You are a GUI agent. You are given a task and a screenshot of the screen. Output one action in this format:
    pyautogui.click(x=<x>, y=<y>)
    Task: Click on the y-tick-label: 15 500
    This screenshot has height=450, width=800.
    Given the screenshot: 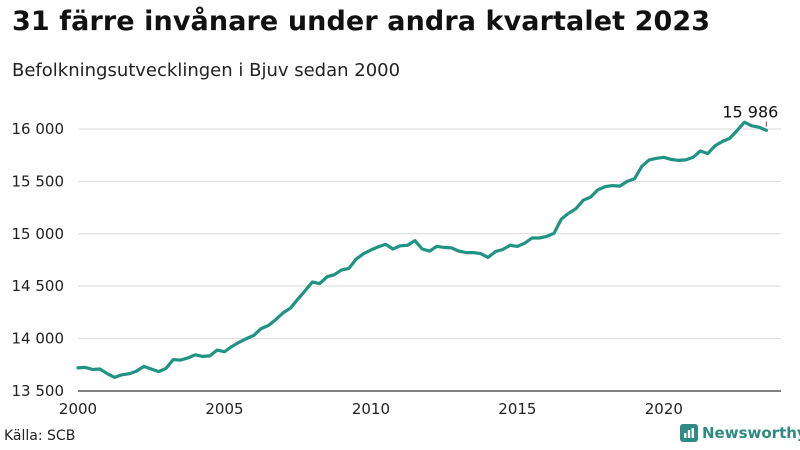 What is the action you would take?
    pyautogui.click(x=38, y=181)
    